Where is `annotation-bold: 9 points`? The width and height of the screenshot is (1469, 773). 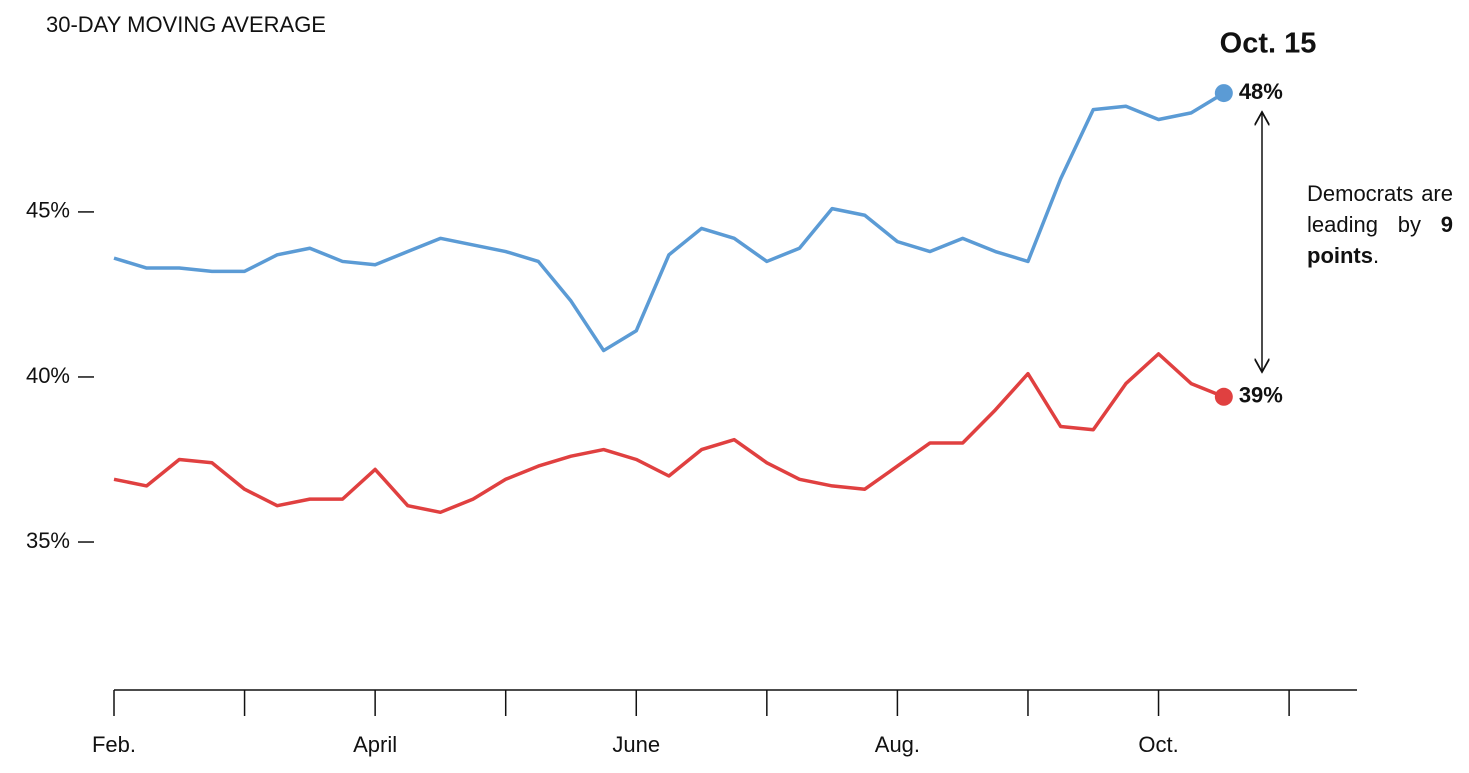 annotation-bold: 9 points is located at coordinates (1380, 240).